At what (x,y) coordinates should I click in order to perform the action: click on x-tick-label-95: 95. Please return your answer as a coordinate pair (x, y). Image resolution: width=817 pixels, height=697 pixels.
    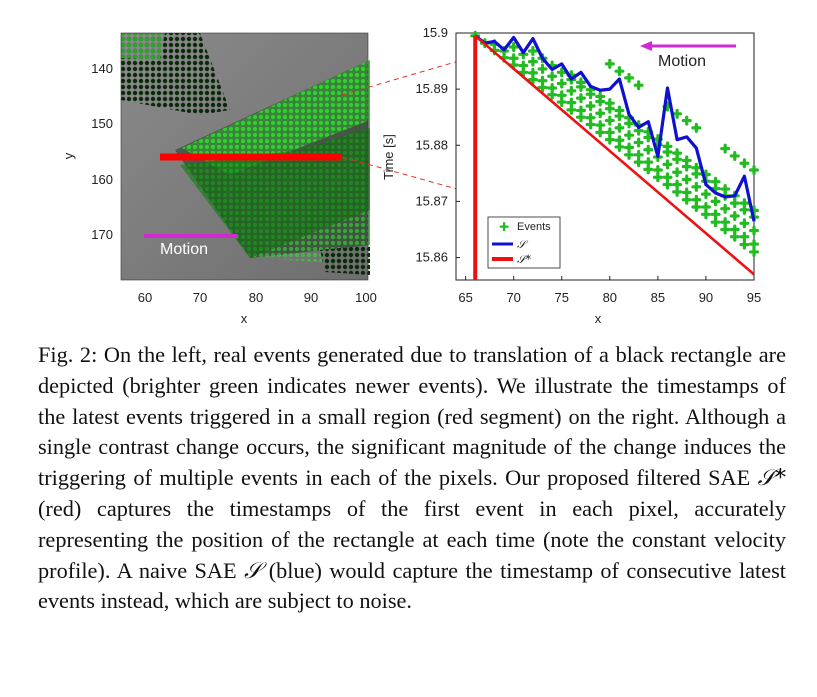
    Looking at the image, I should click on (754, 297).